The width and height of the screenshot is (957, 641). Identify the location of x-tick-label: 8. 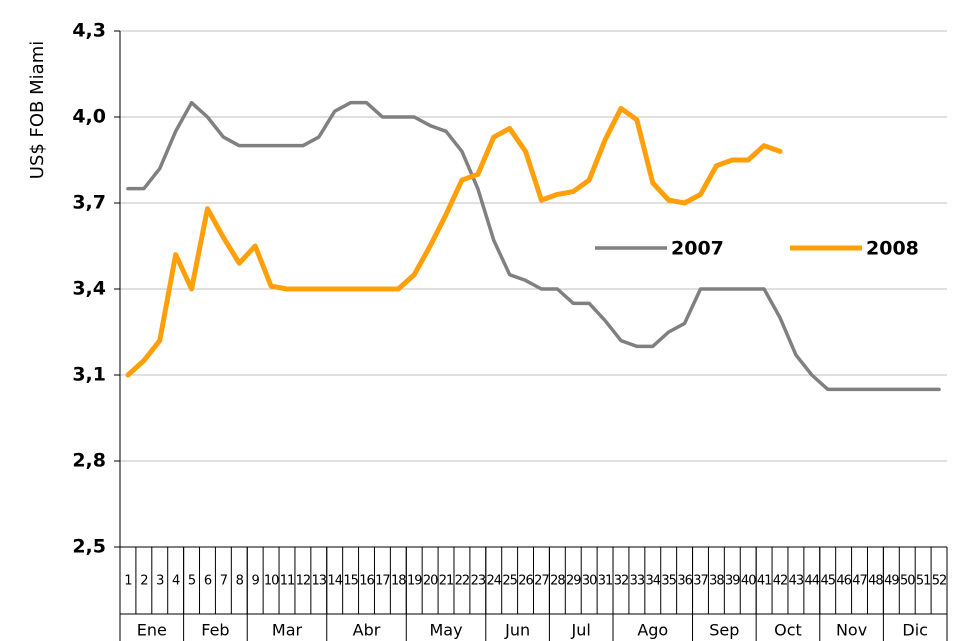
(240, 581).